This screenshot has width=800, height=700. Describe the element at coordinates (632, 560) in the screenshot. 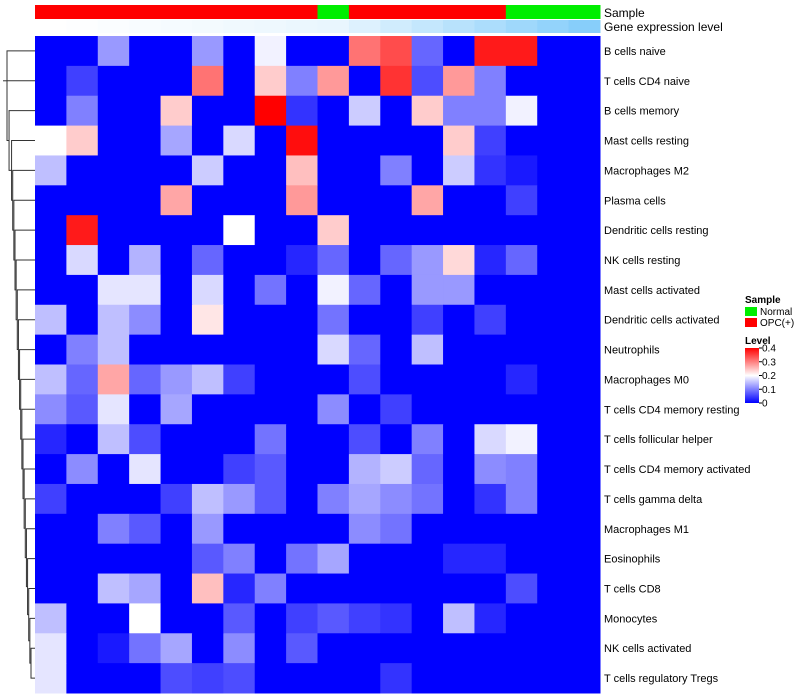

I see `row-label: Eosinophils` at that location.